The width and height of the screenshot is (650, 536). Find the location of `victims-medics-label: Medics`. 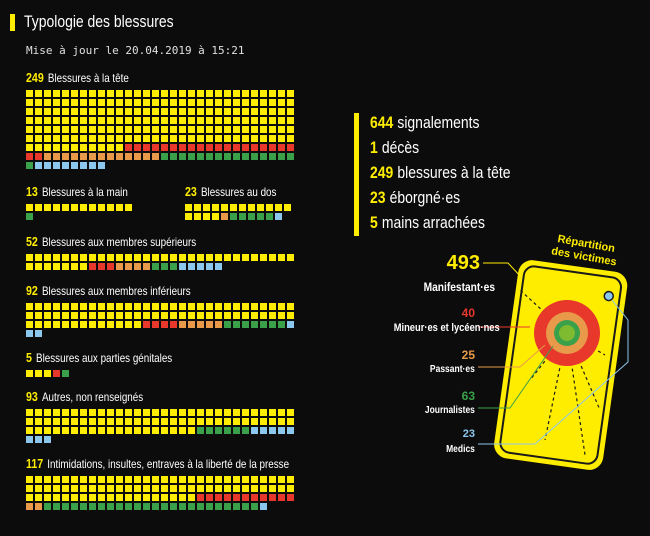

victims-medics-label: Medics is located at coordinates (460, 449).